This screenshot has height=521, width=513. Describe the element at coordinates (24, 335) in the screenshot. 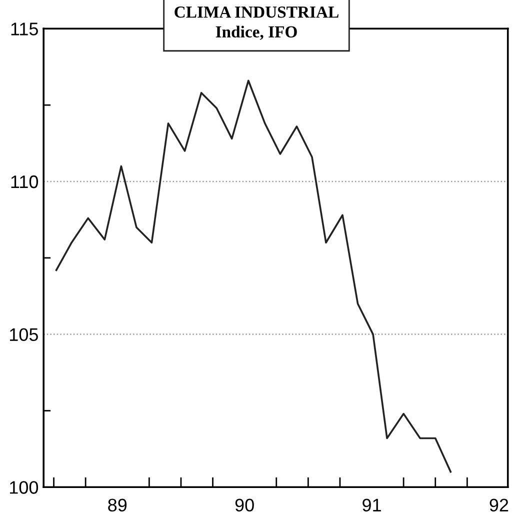

I see `y-tick-label: 105` at that location.